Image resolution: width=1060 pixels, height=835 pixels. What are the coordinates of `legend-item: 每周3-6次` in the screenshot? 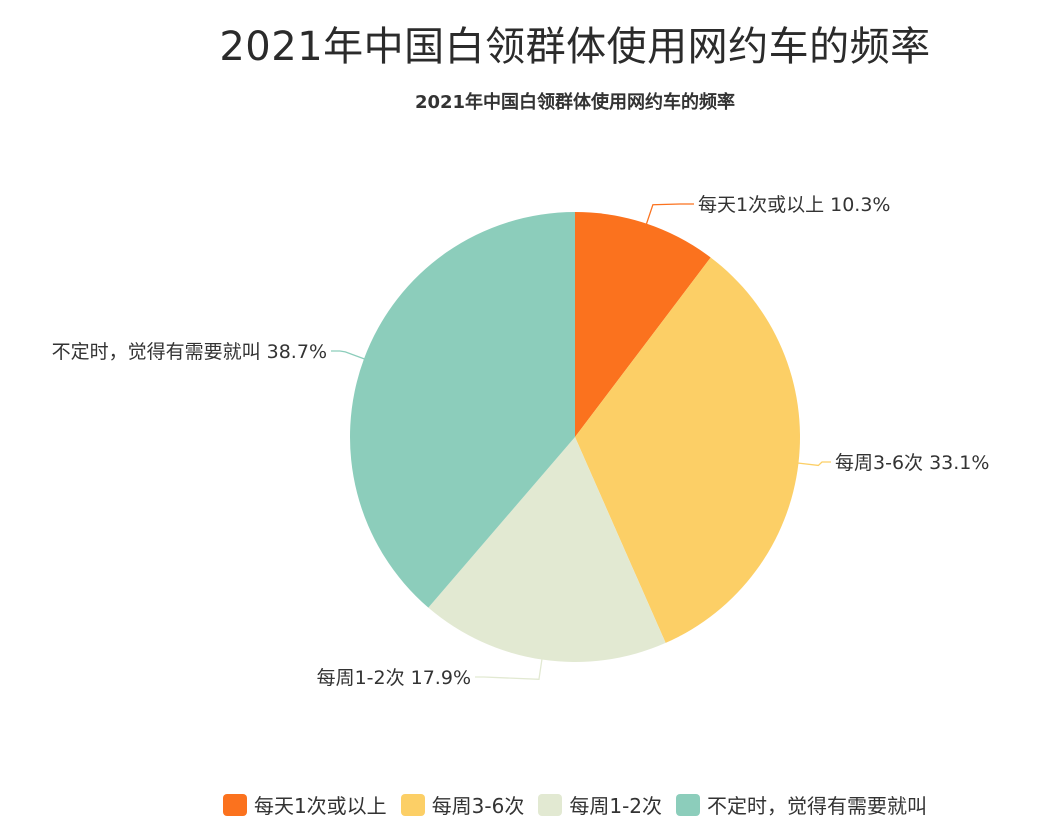 It's located at (462, 804).